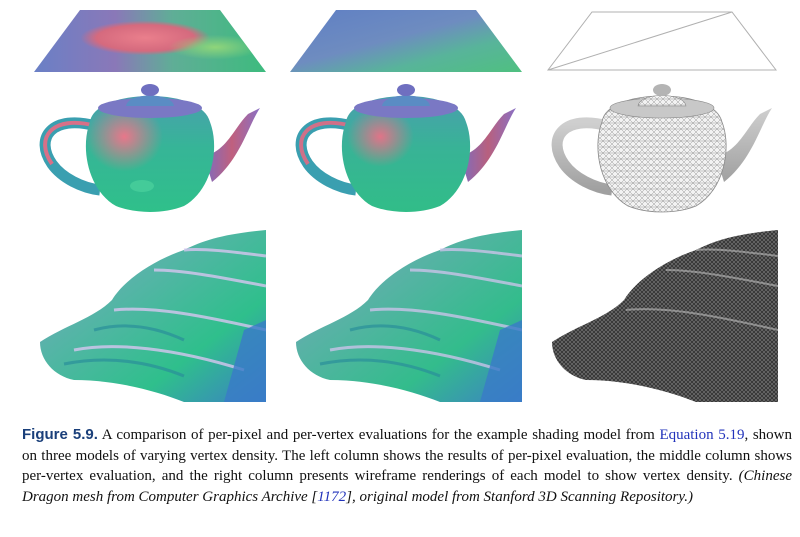 The height and width of the screenshot is (537, 800). I want to click on teapot-wireframe, so click(662, 148).